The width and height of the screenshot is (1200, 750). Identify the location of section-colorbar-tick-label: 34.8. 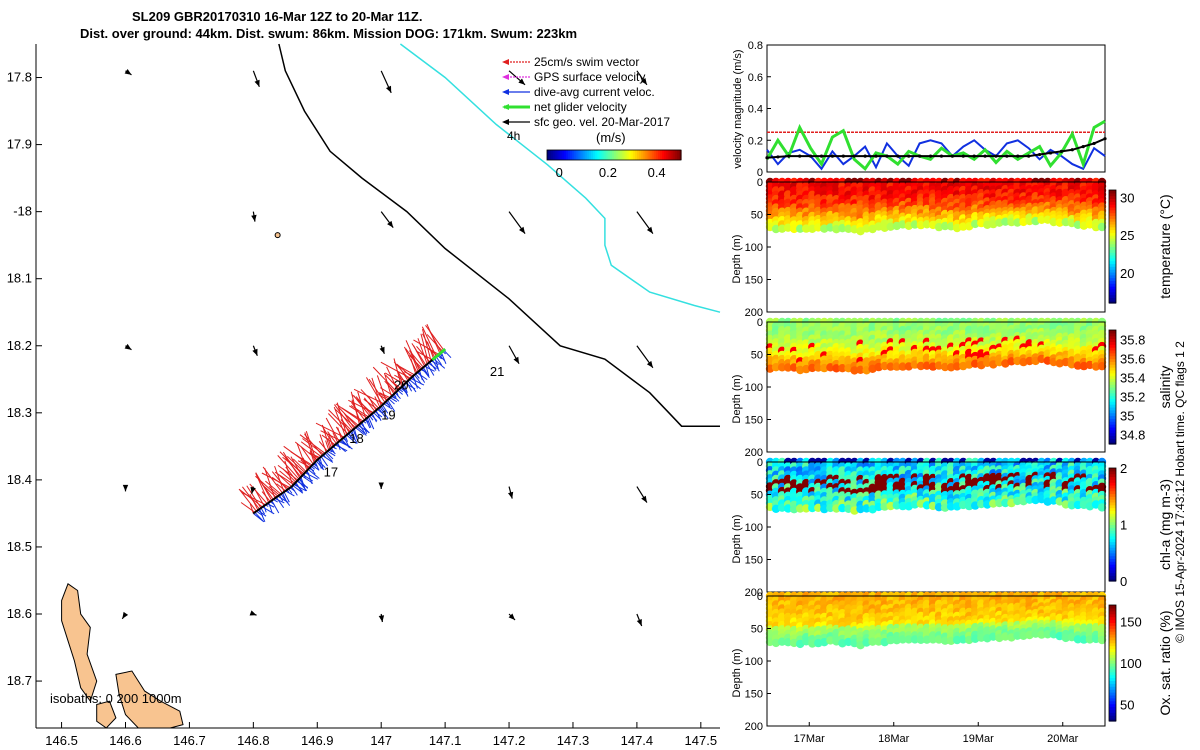
(1132, 435).